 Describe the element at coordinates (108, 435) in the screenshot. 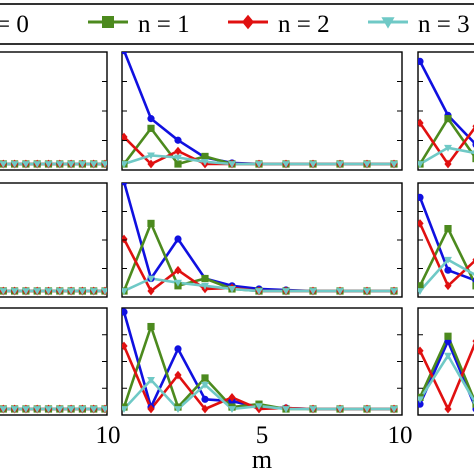

I see `x-tick-label-0: 10` at that location.